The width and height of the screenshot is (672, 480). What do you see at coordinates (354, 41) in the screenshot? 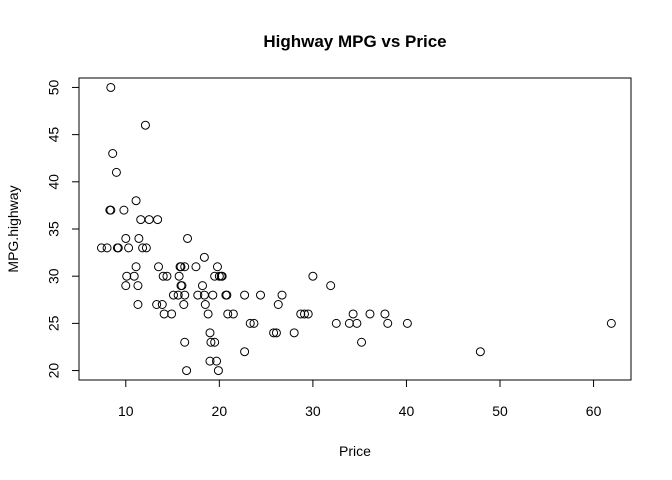
I see `chart-title: Highway MPG vs Price` at bounding box center [354, 41].